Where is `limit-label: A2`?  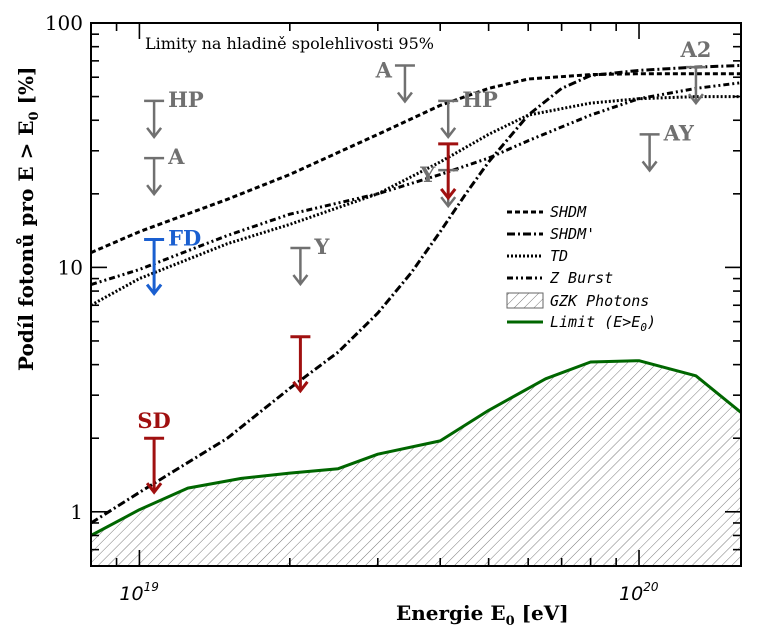
limit-label: A2 is located at coordinates (695, 49).